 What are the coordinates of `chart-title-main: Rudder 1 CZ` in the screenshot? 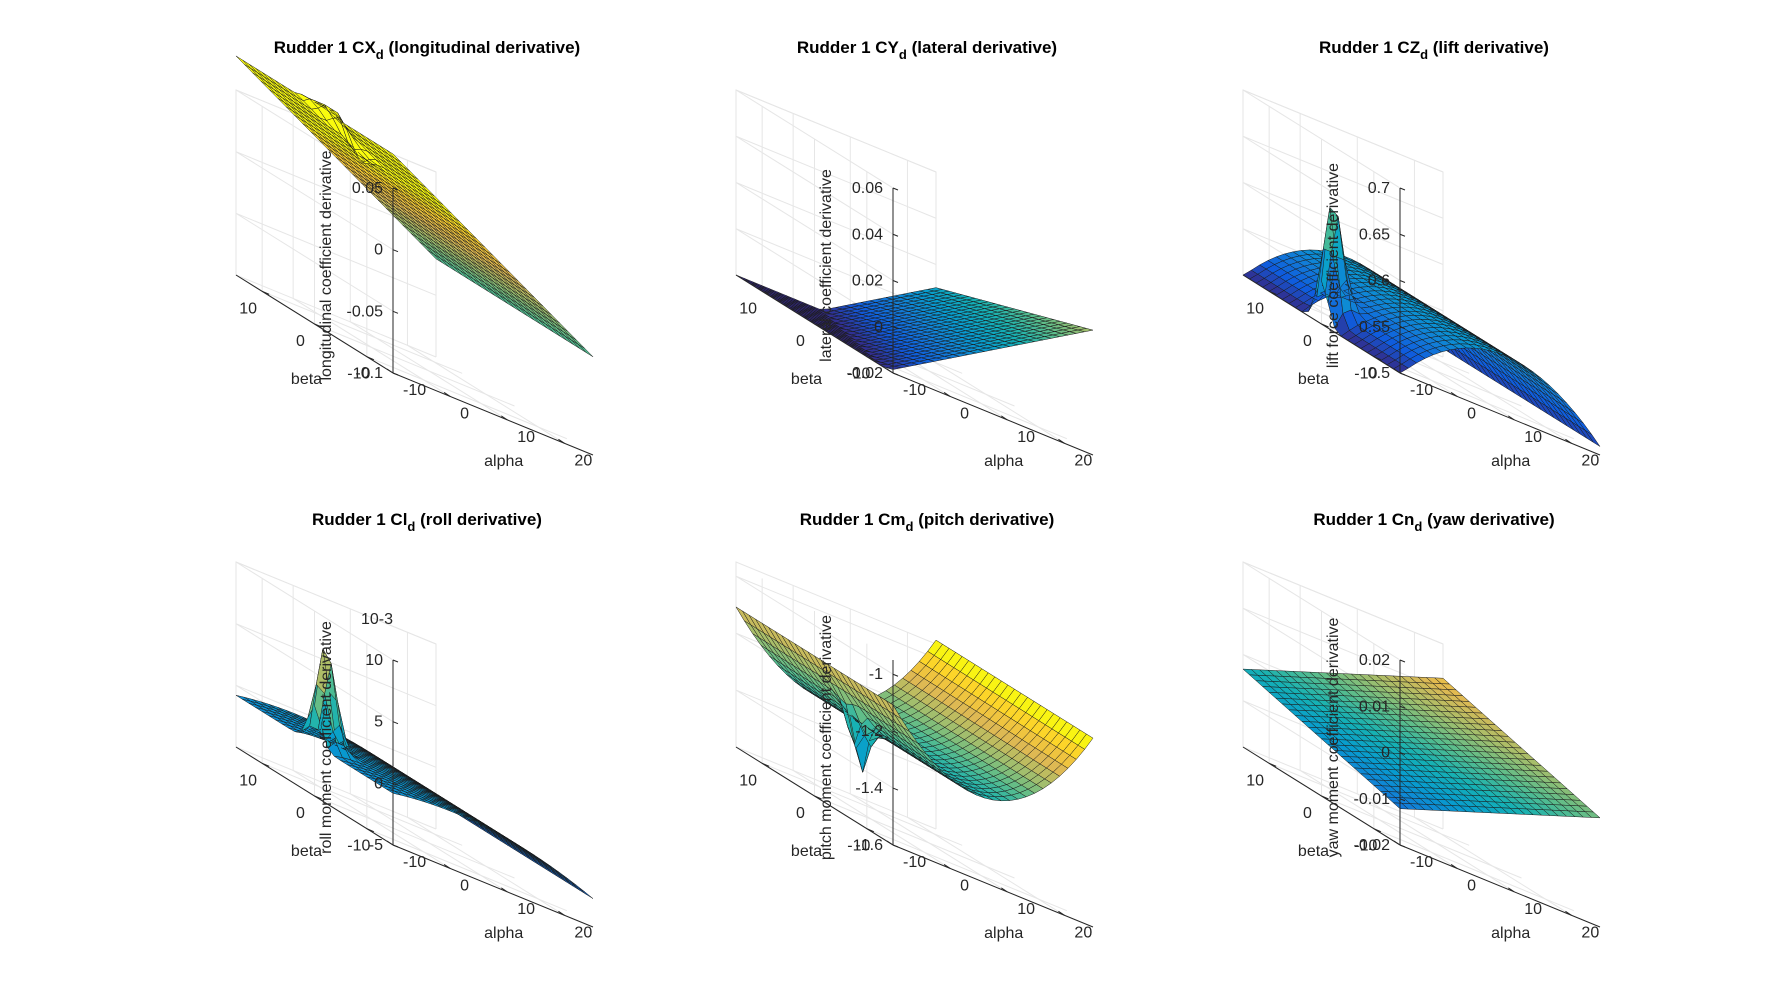 It's located at (1369, 47).